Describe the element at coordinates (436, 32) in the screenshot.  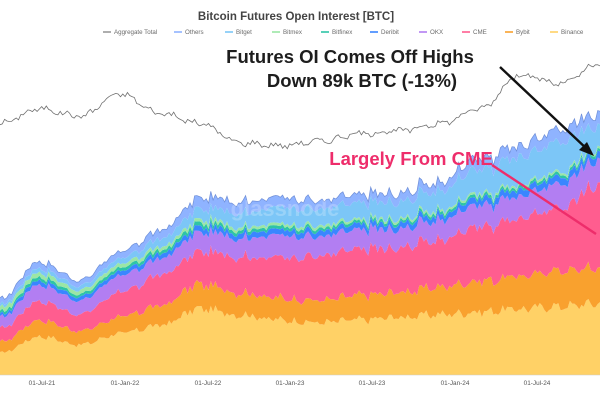
I see `legend-label: OKX` at that location.